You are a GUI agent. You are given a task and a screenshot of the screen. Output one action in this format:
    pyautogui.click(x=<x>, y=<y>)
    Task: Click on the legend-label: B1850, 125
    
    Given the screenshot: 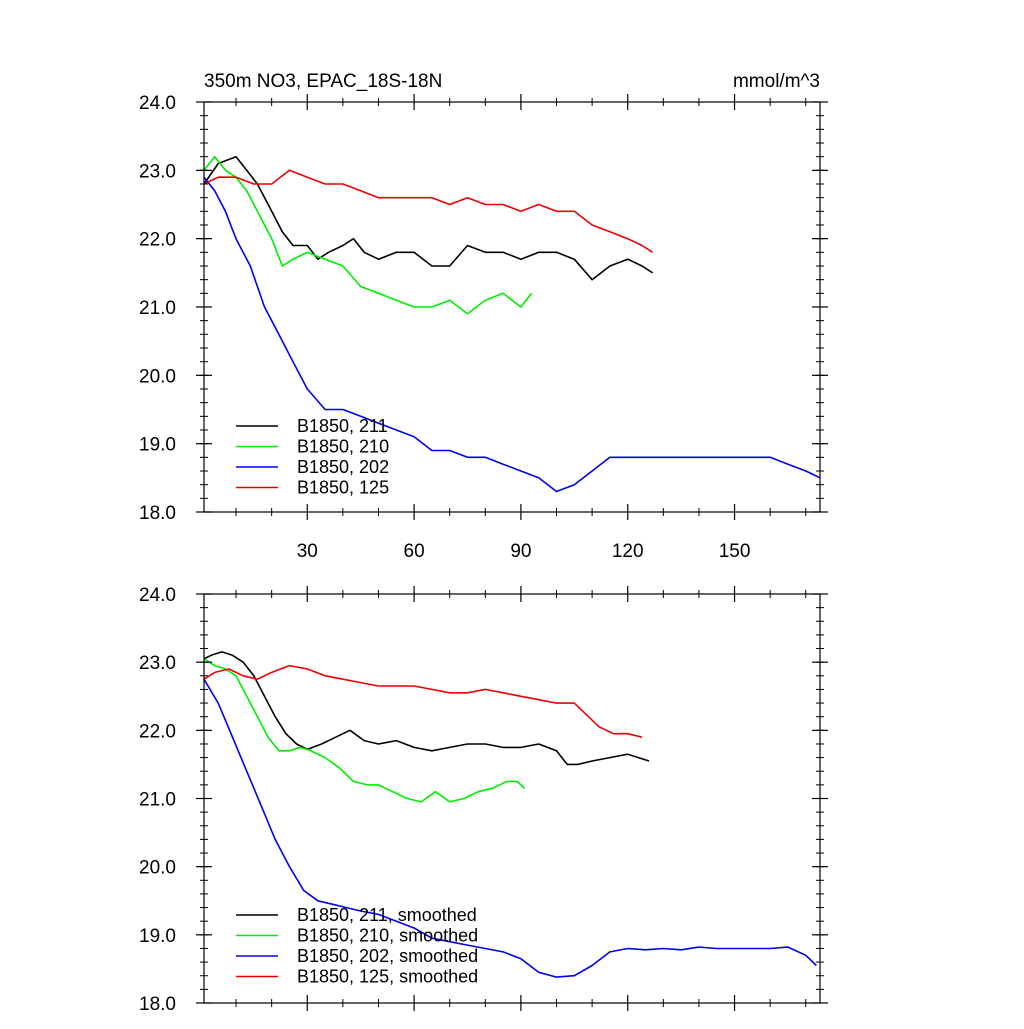 What is the action you would take?
    pyautogui.click(x=343, y=488)
    